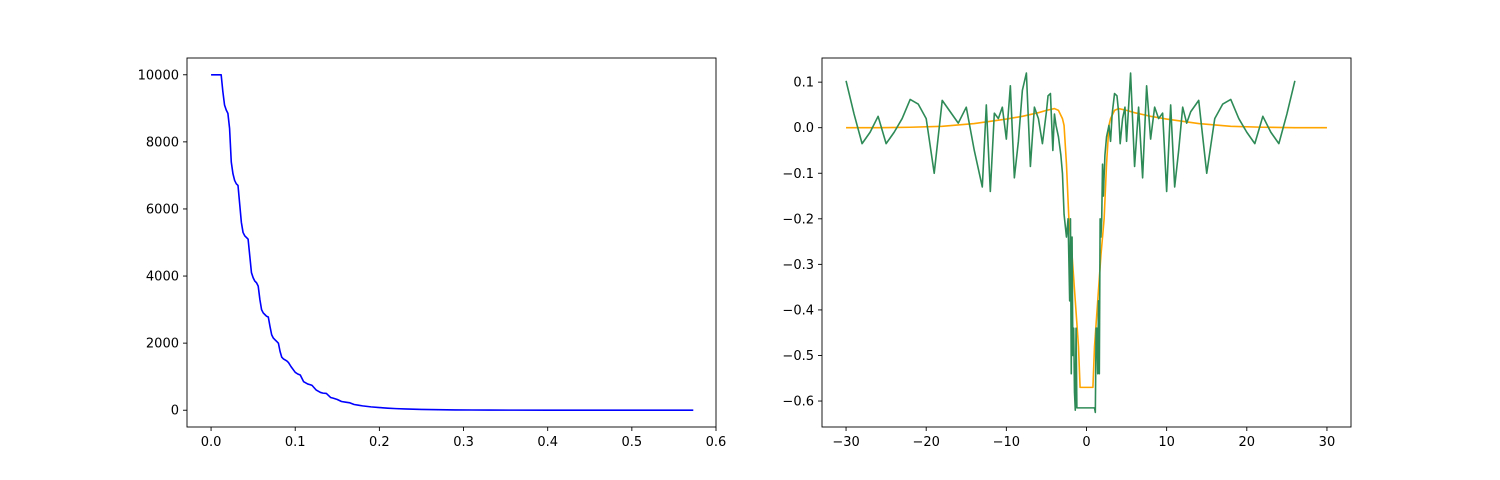  What do you see at coordinates (845, 442) in the screenshot?
I see `right-xtick-label: −30` at bounding box center [845, 442].